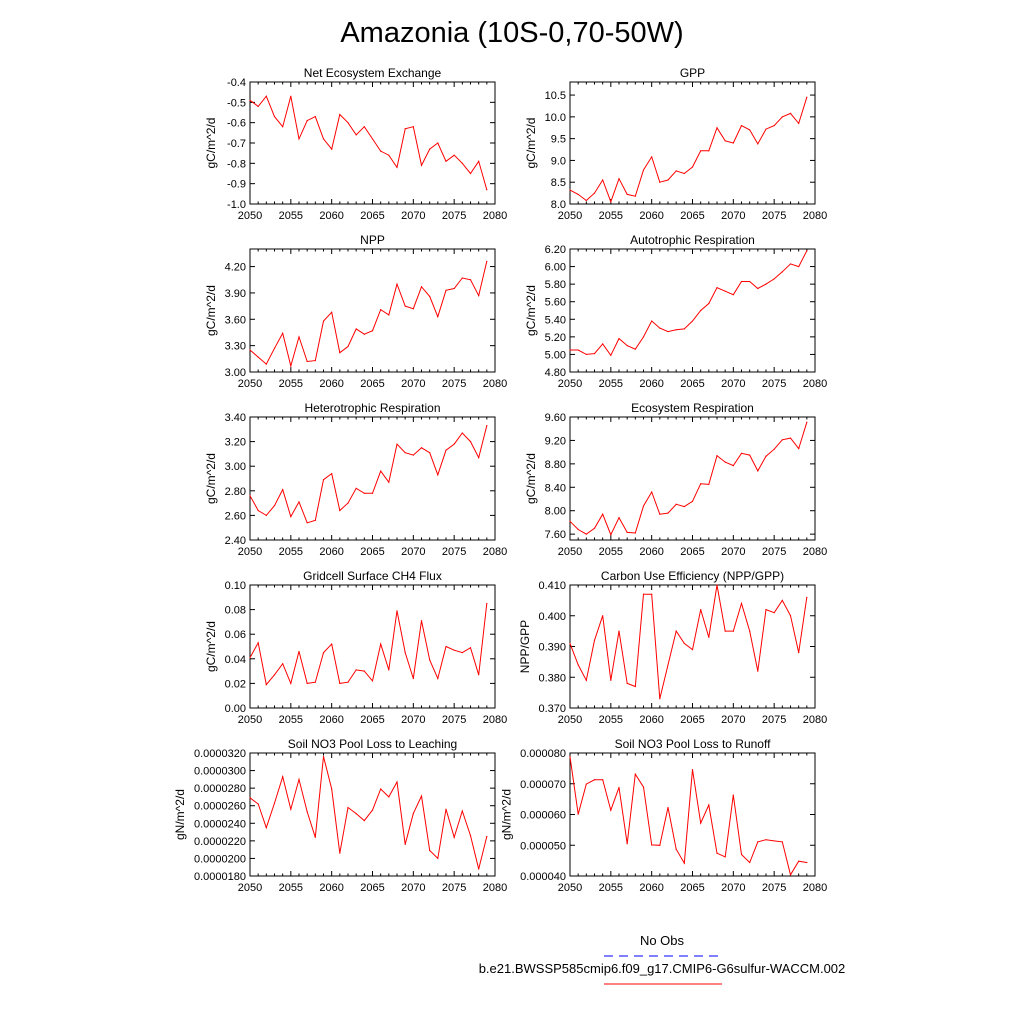 The image size is (1024, 1024). Describe the element at coordinates (220, 842) in the screenshot. I see `y-tick-label: 0.0000220` at that location.